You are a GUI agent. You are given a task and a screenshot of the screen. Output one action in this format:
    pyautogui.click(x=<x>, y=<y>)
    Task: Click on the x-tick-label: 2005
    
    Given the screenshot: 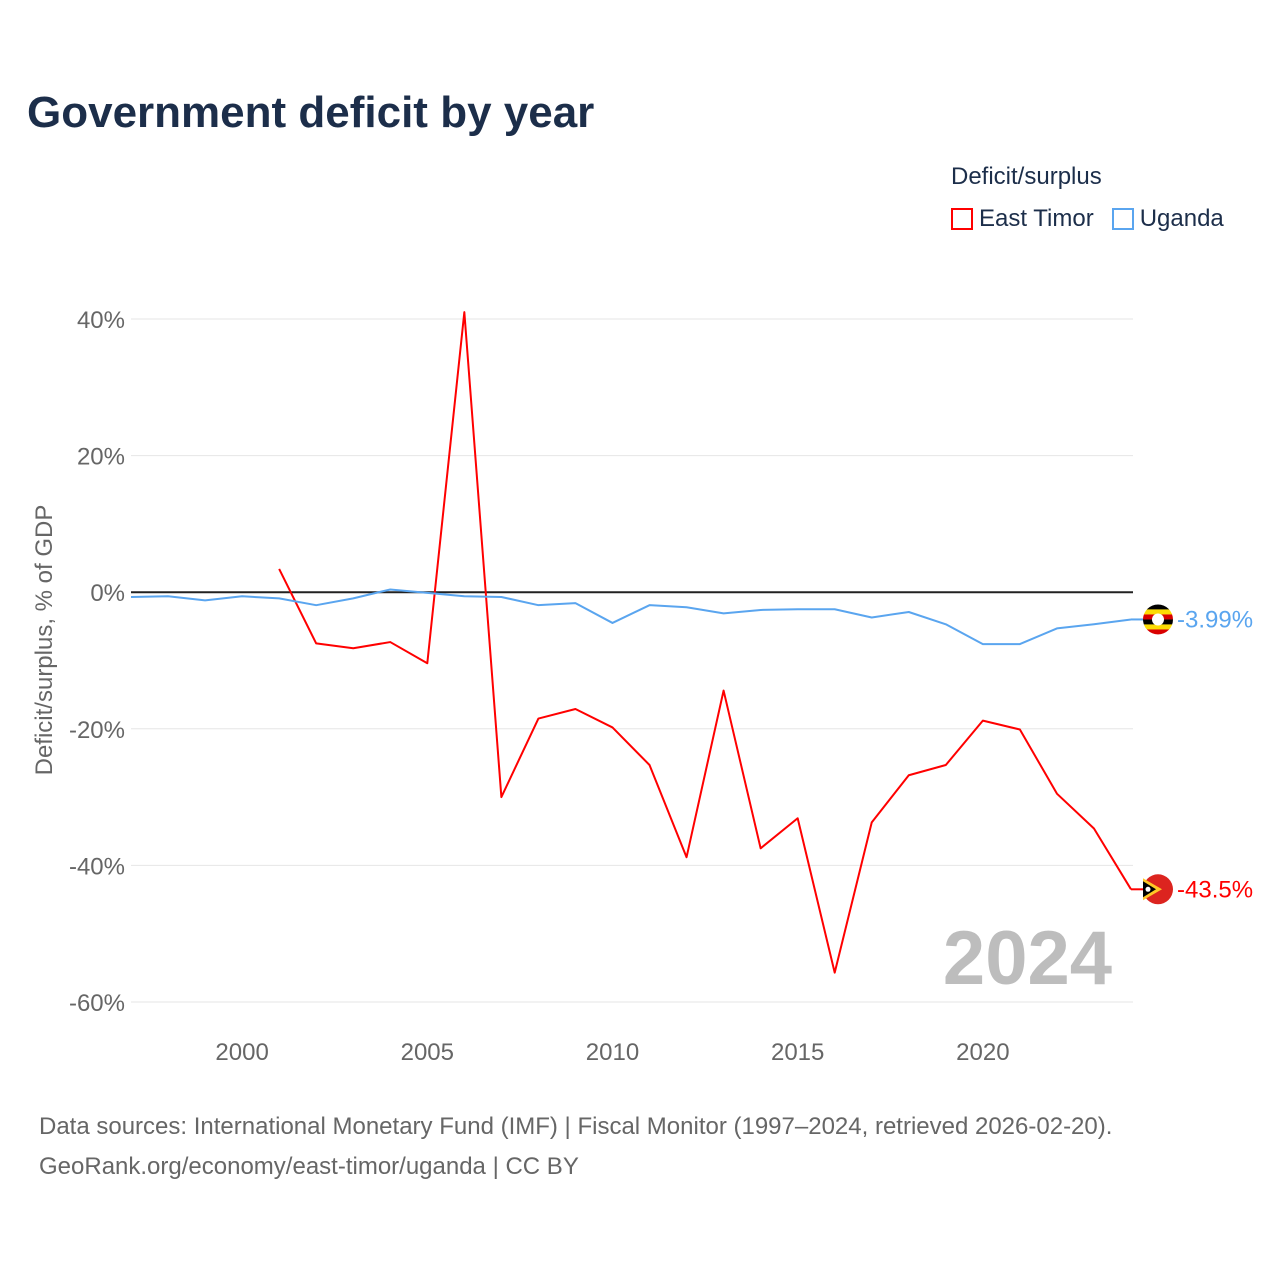 What is the action you would take?
    pyautogui.click(x=427, y=1052)
    